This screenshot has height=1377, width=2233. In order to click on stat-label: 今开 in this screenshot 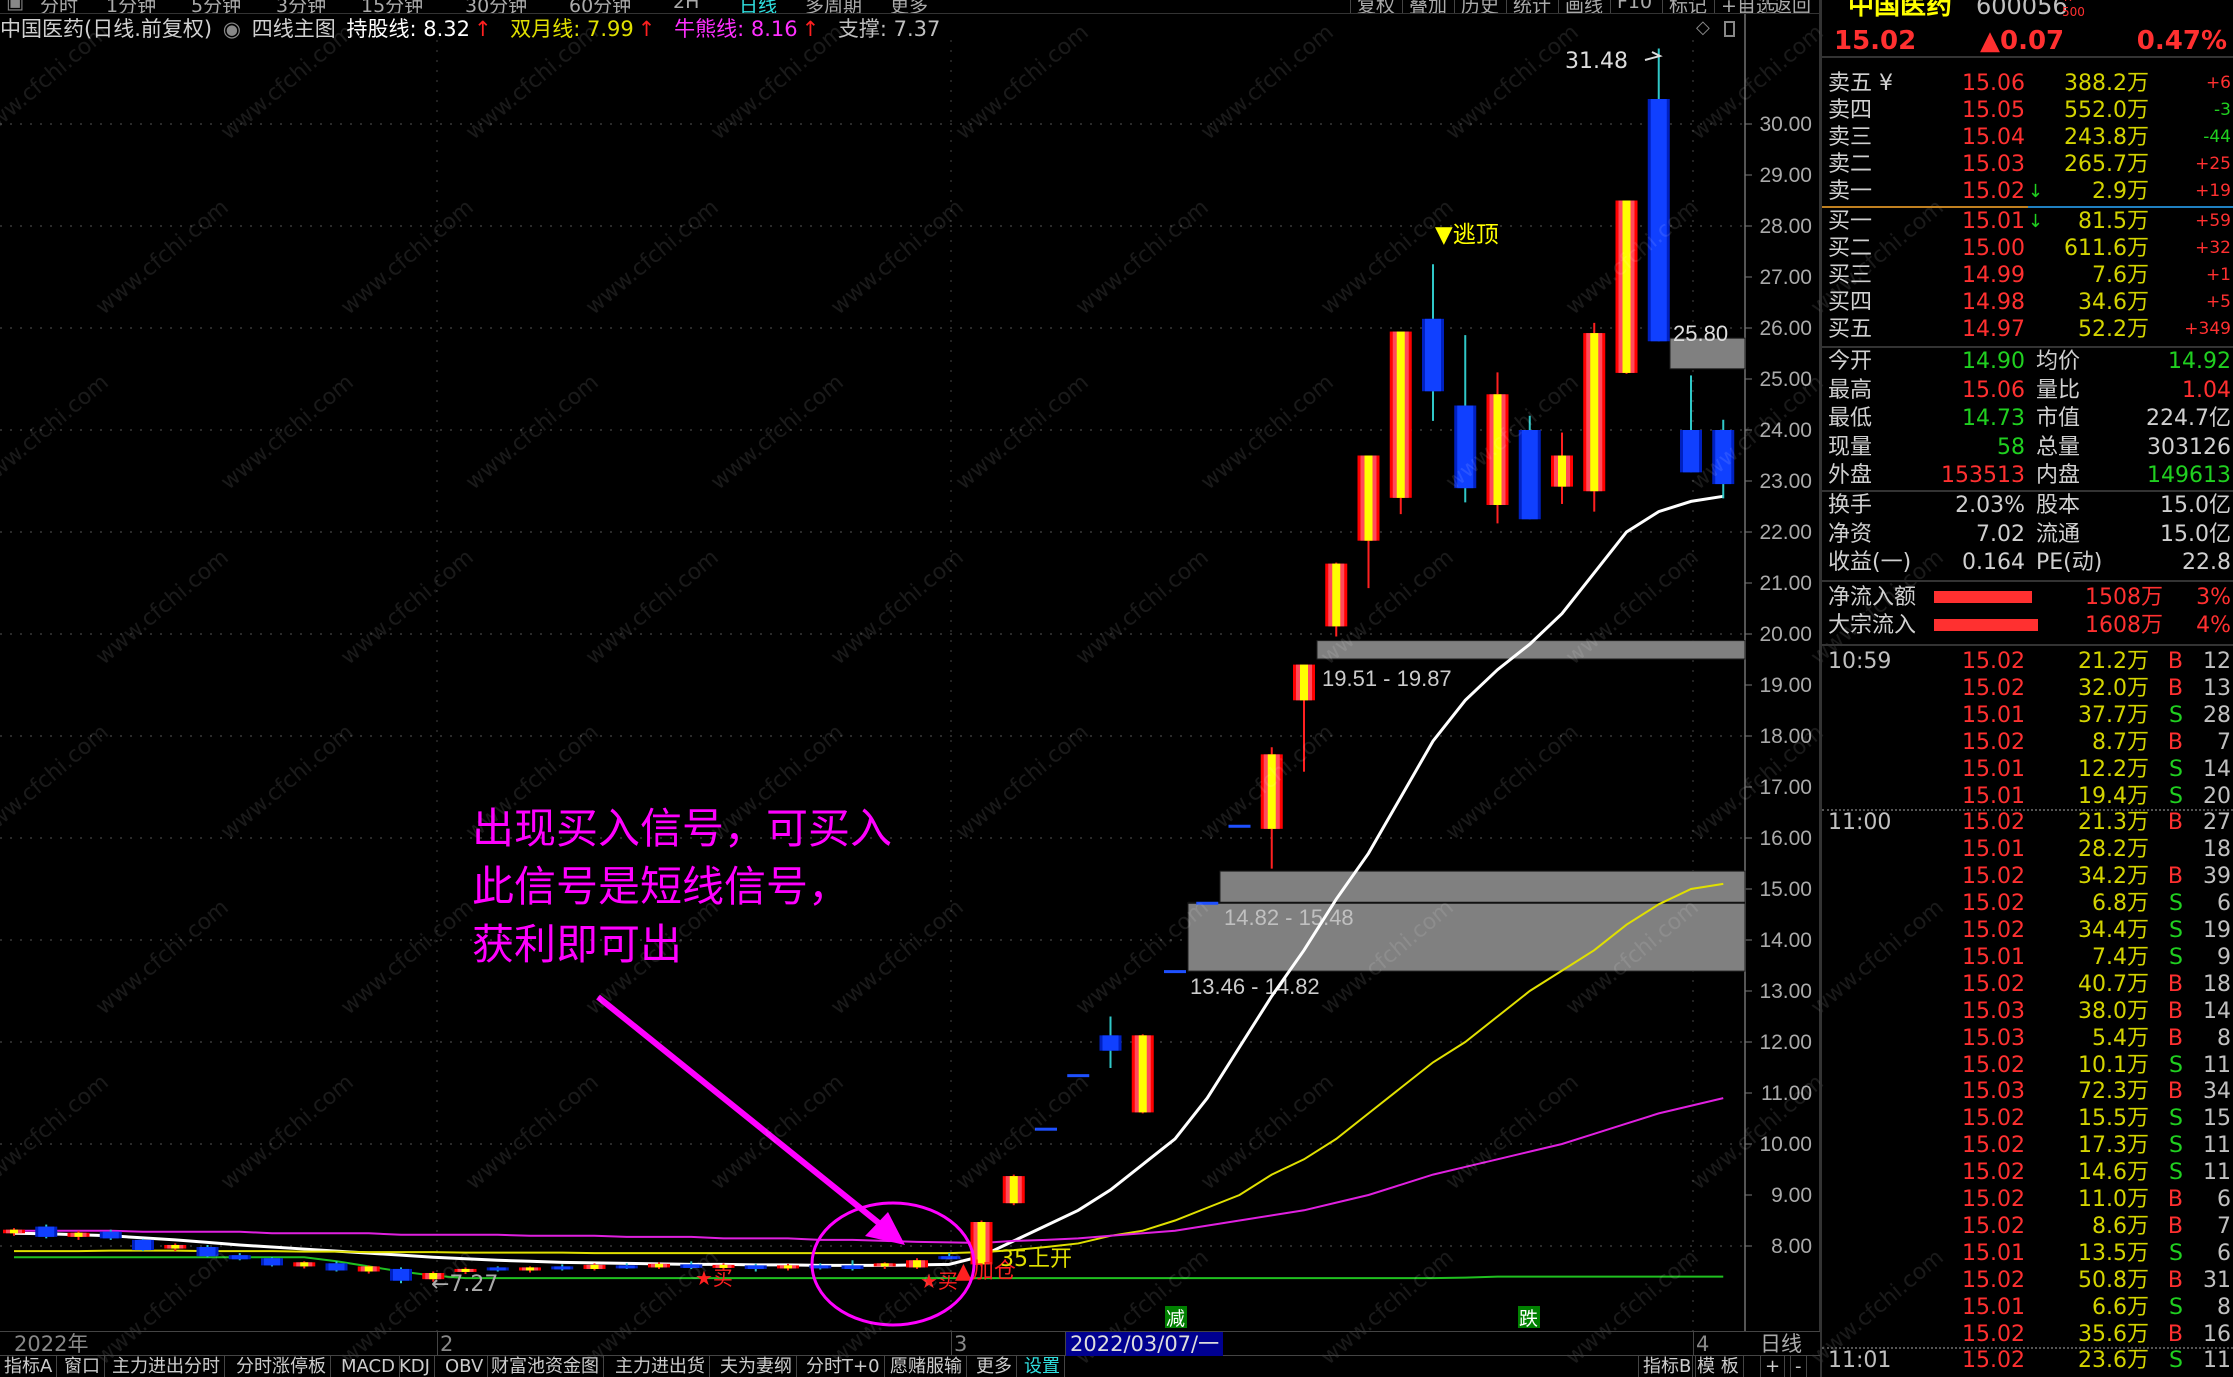, I will do `click(1850, 361)`.